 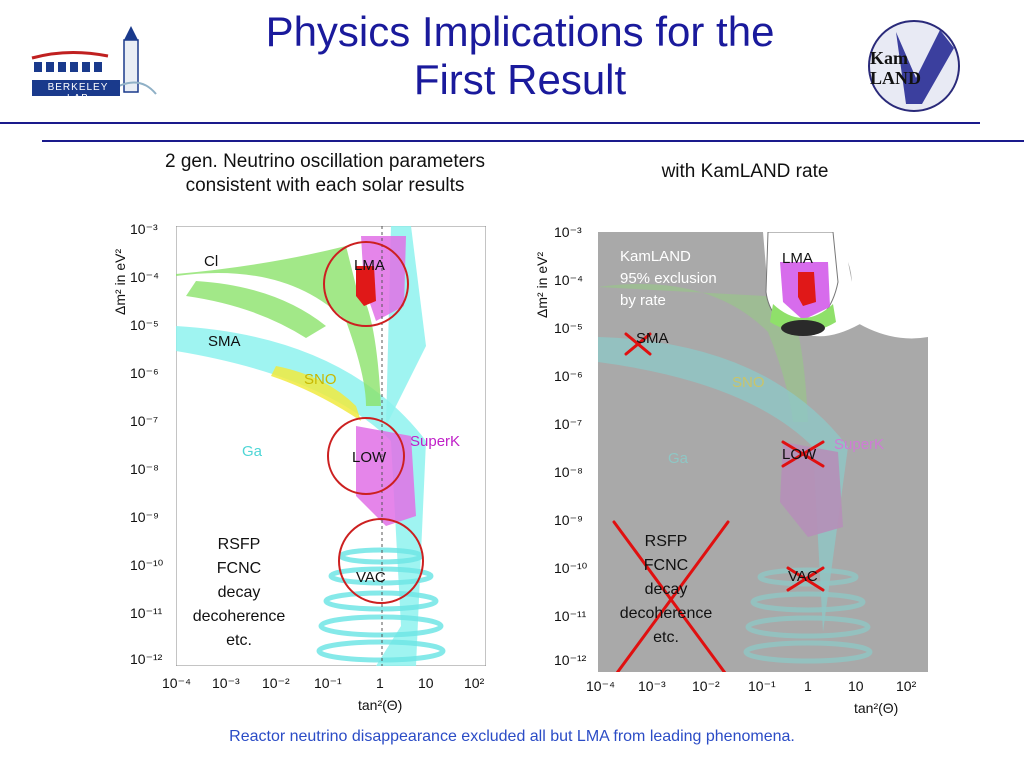 What do you see at coordinates (568, 472) in the screenshot?
I see `right-y-tick-6: 10⁻⁸` at bounding box center [568, 472].